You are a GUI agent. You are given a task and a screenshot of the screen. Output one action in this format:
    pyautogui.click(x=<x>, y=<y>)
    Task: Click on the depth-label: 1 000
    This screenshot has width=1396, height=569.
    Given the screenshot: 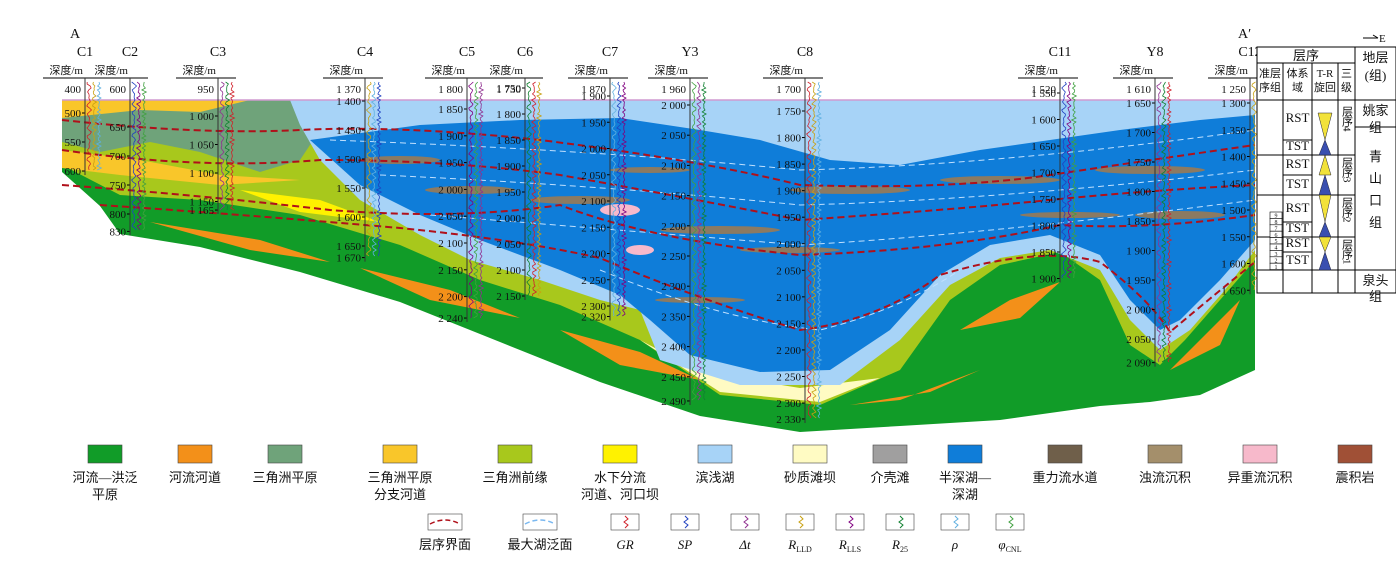 What is the action you would take?
    pyautogui.click(x=201, y=117)
    